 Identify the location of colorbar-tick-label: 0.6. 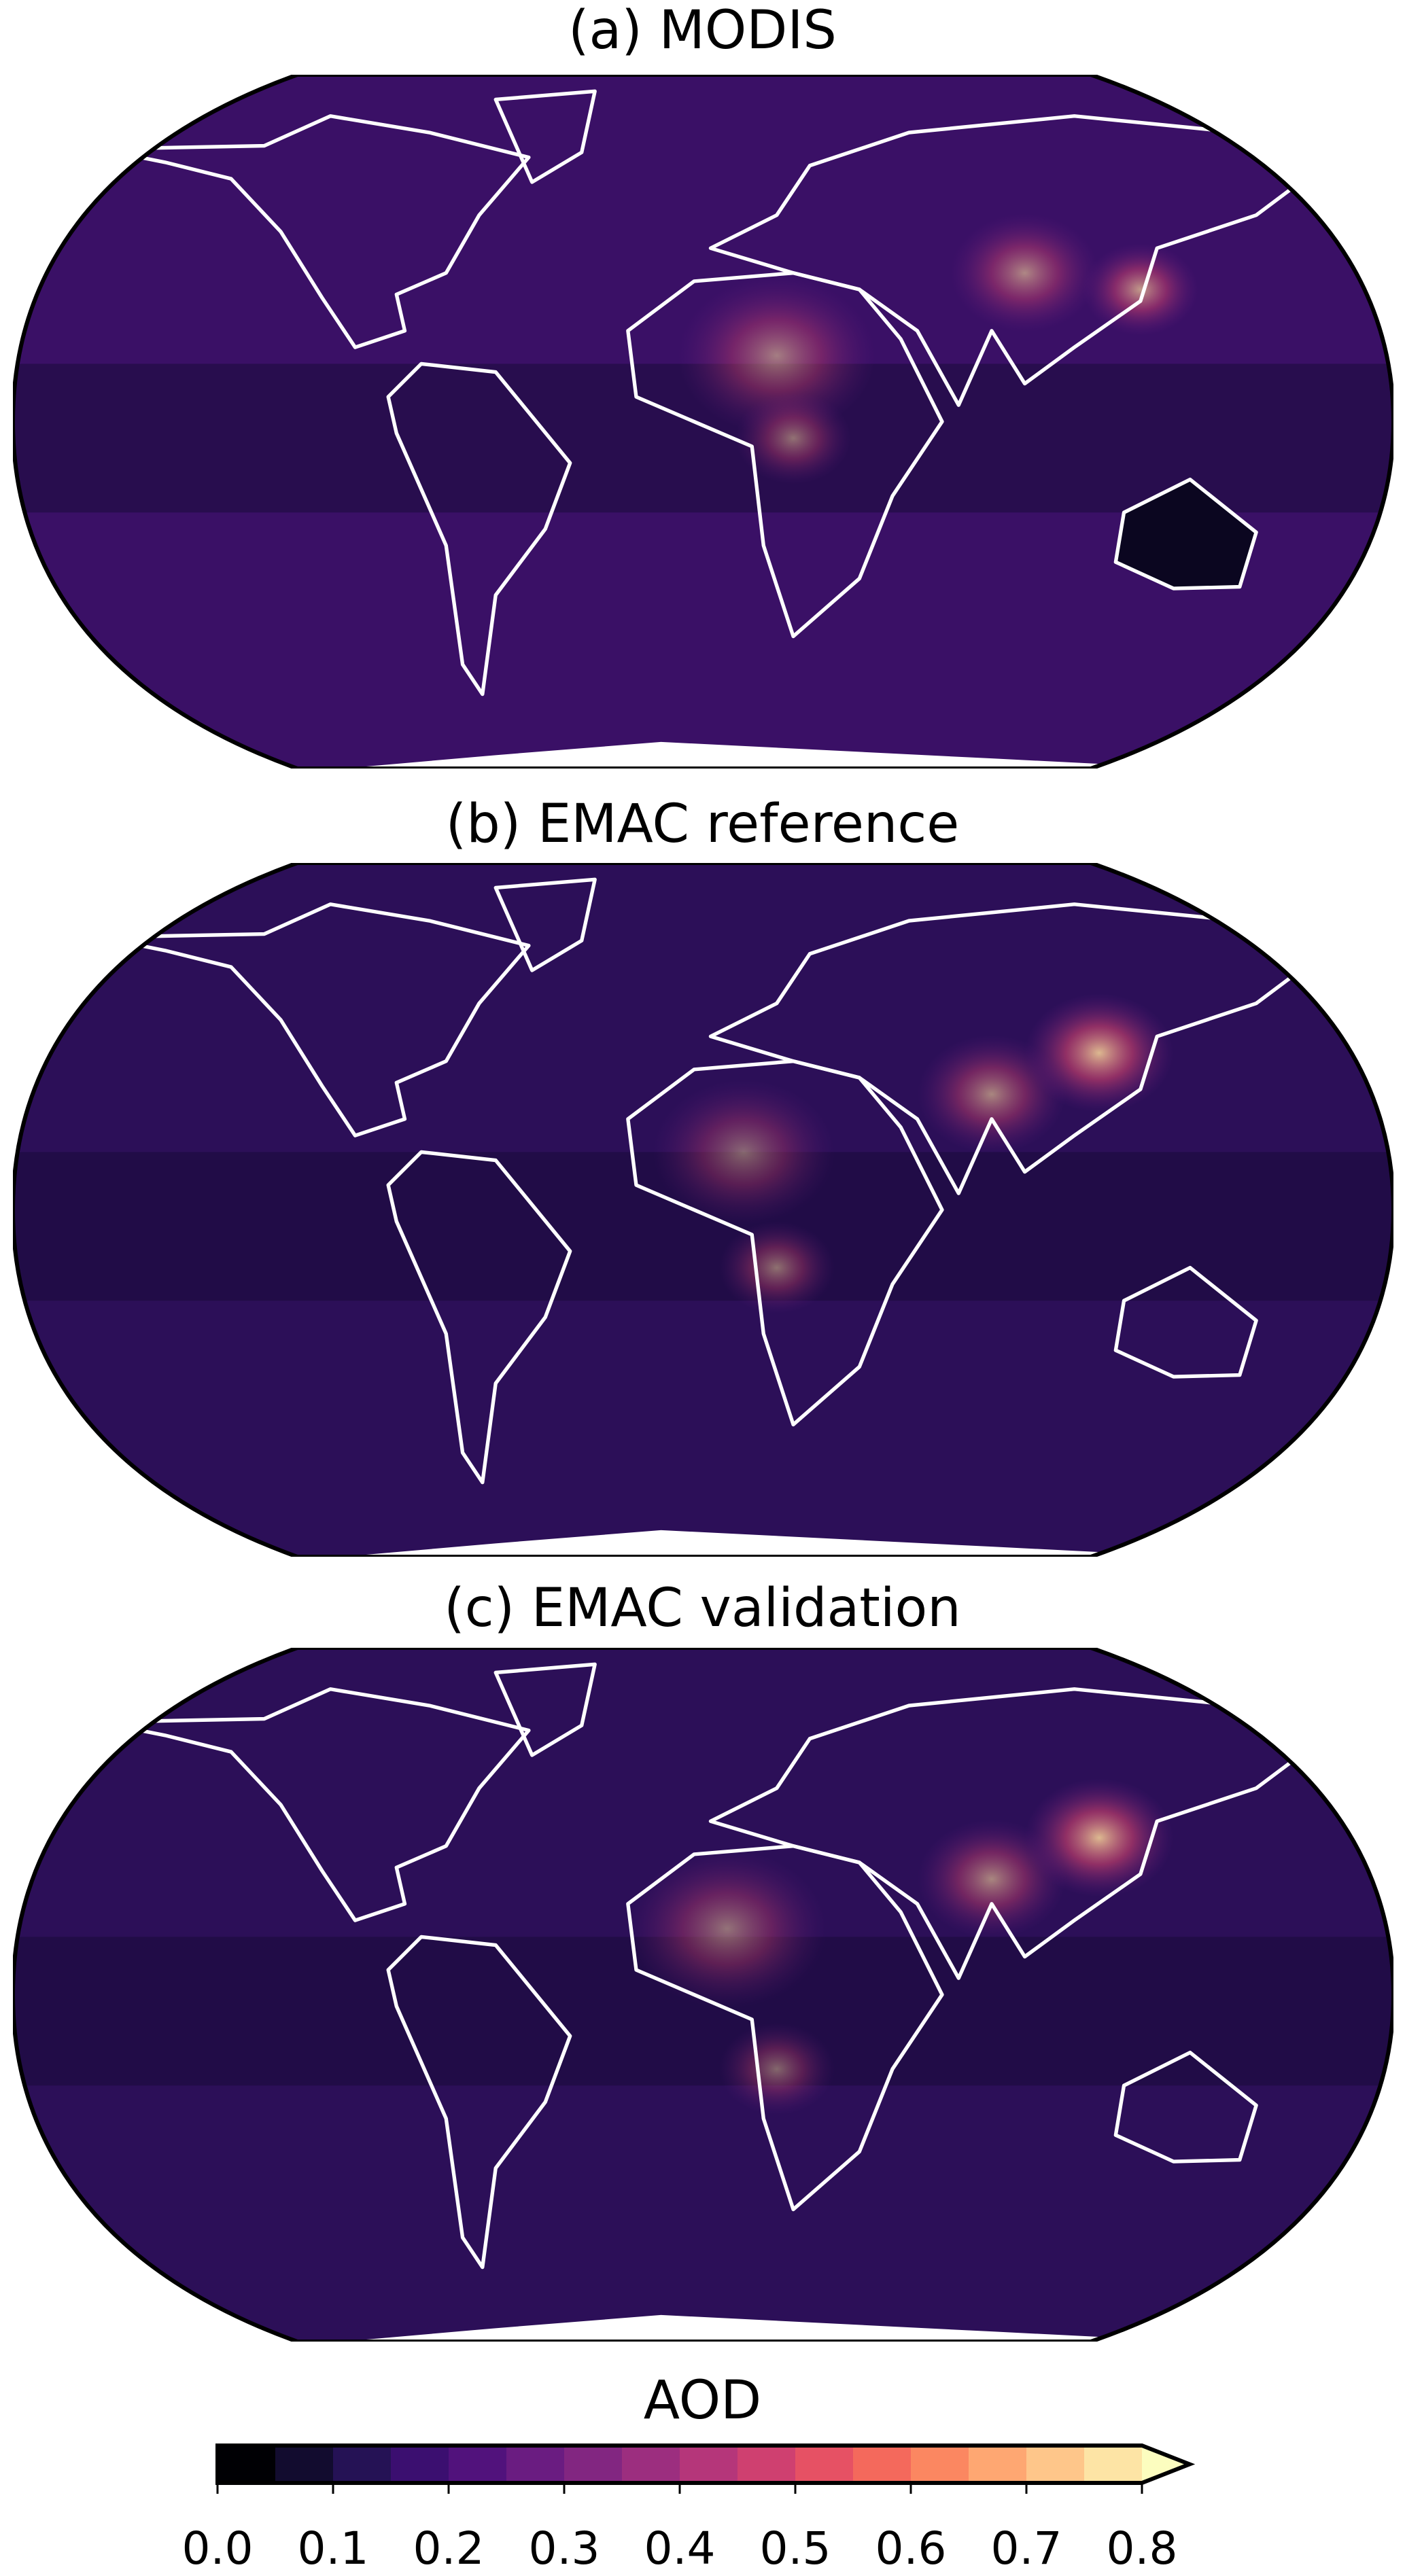
(911, 2548).